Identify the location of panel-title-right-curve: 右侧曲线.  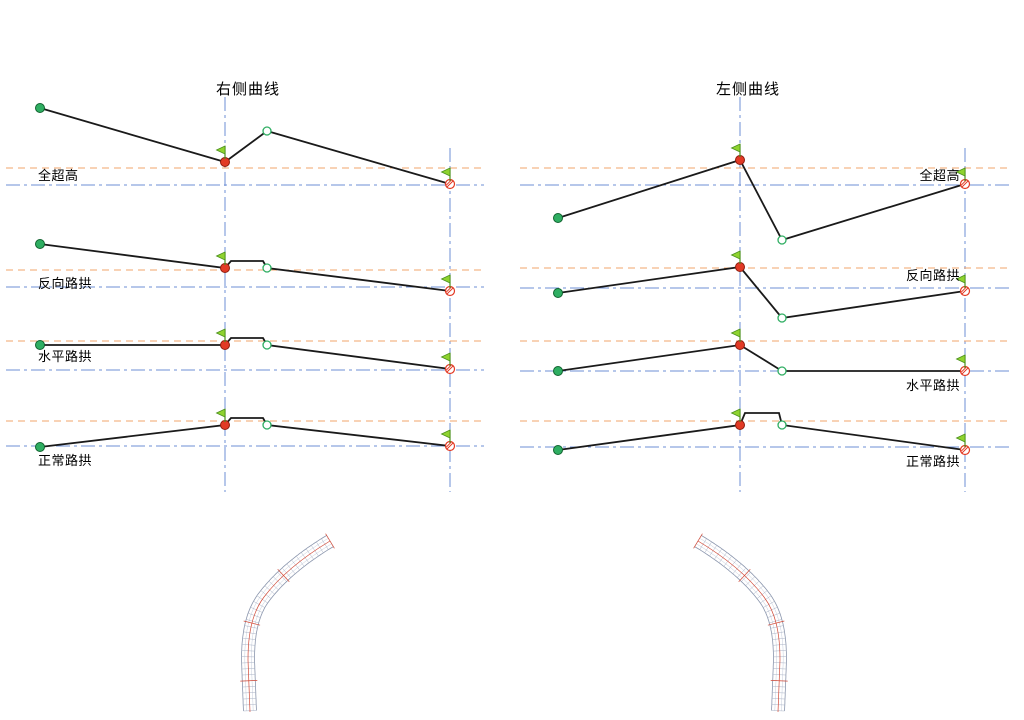
(248, 90).